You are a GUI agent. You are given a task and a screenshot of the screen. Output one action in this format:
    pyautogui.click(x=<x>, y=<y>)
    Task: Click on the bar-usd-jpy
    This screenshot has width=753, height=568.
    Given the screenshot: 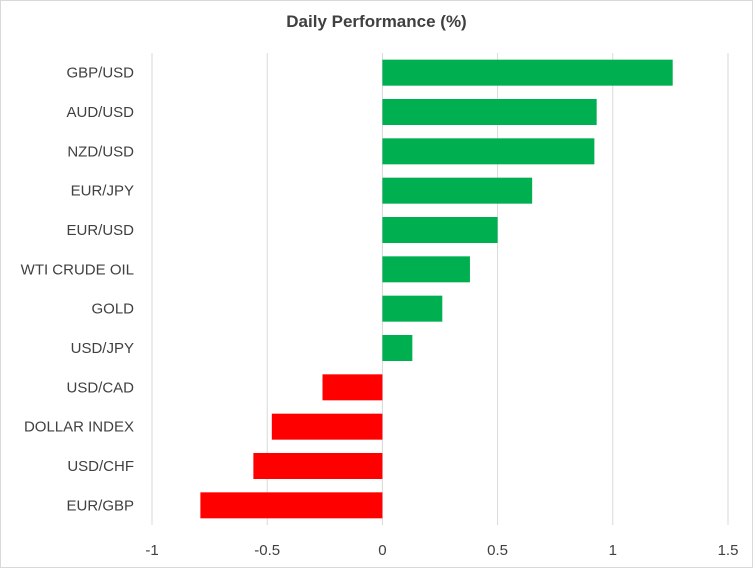 What is the action you would take?
    pyautogui.click(x=397, y=348)
    